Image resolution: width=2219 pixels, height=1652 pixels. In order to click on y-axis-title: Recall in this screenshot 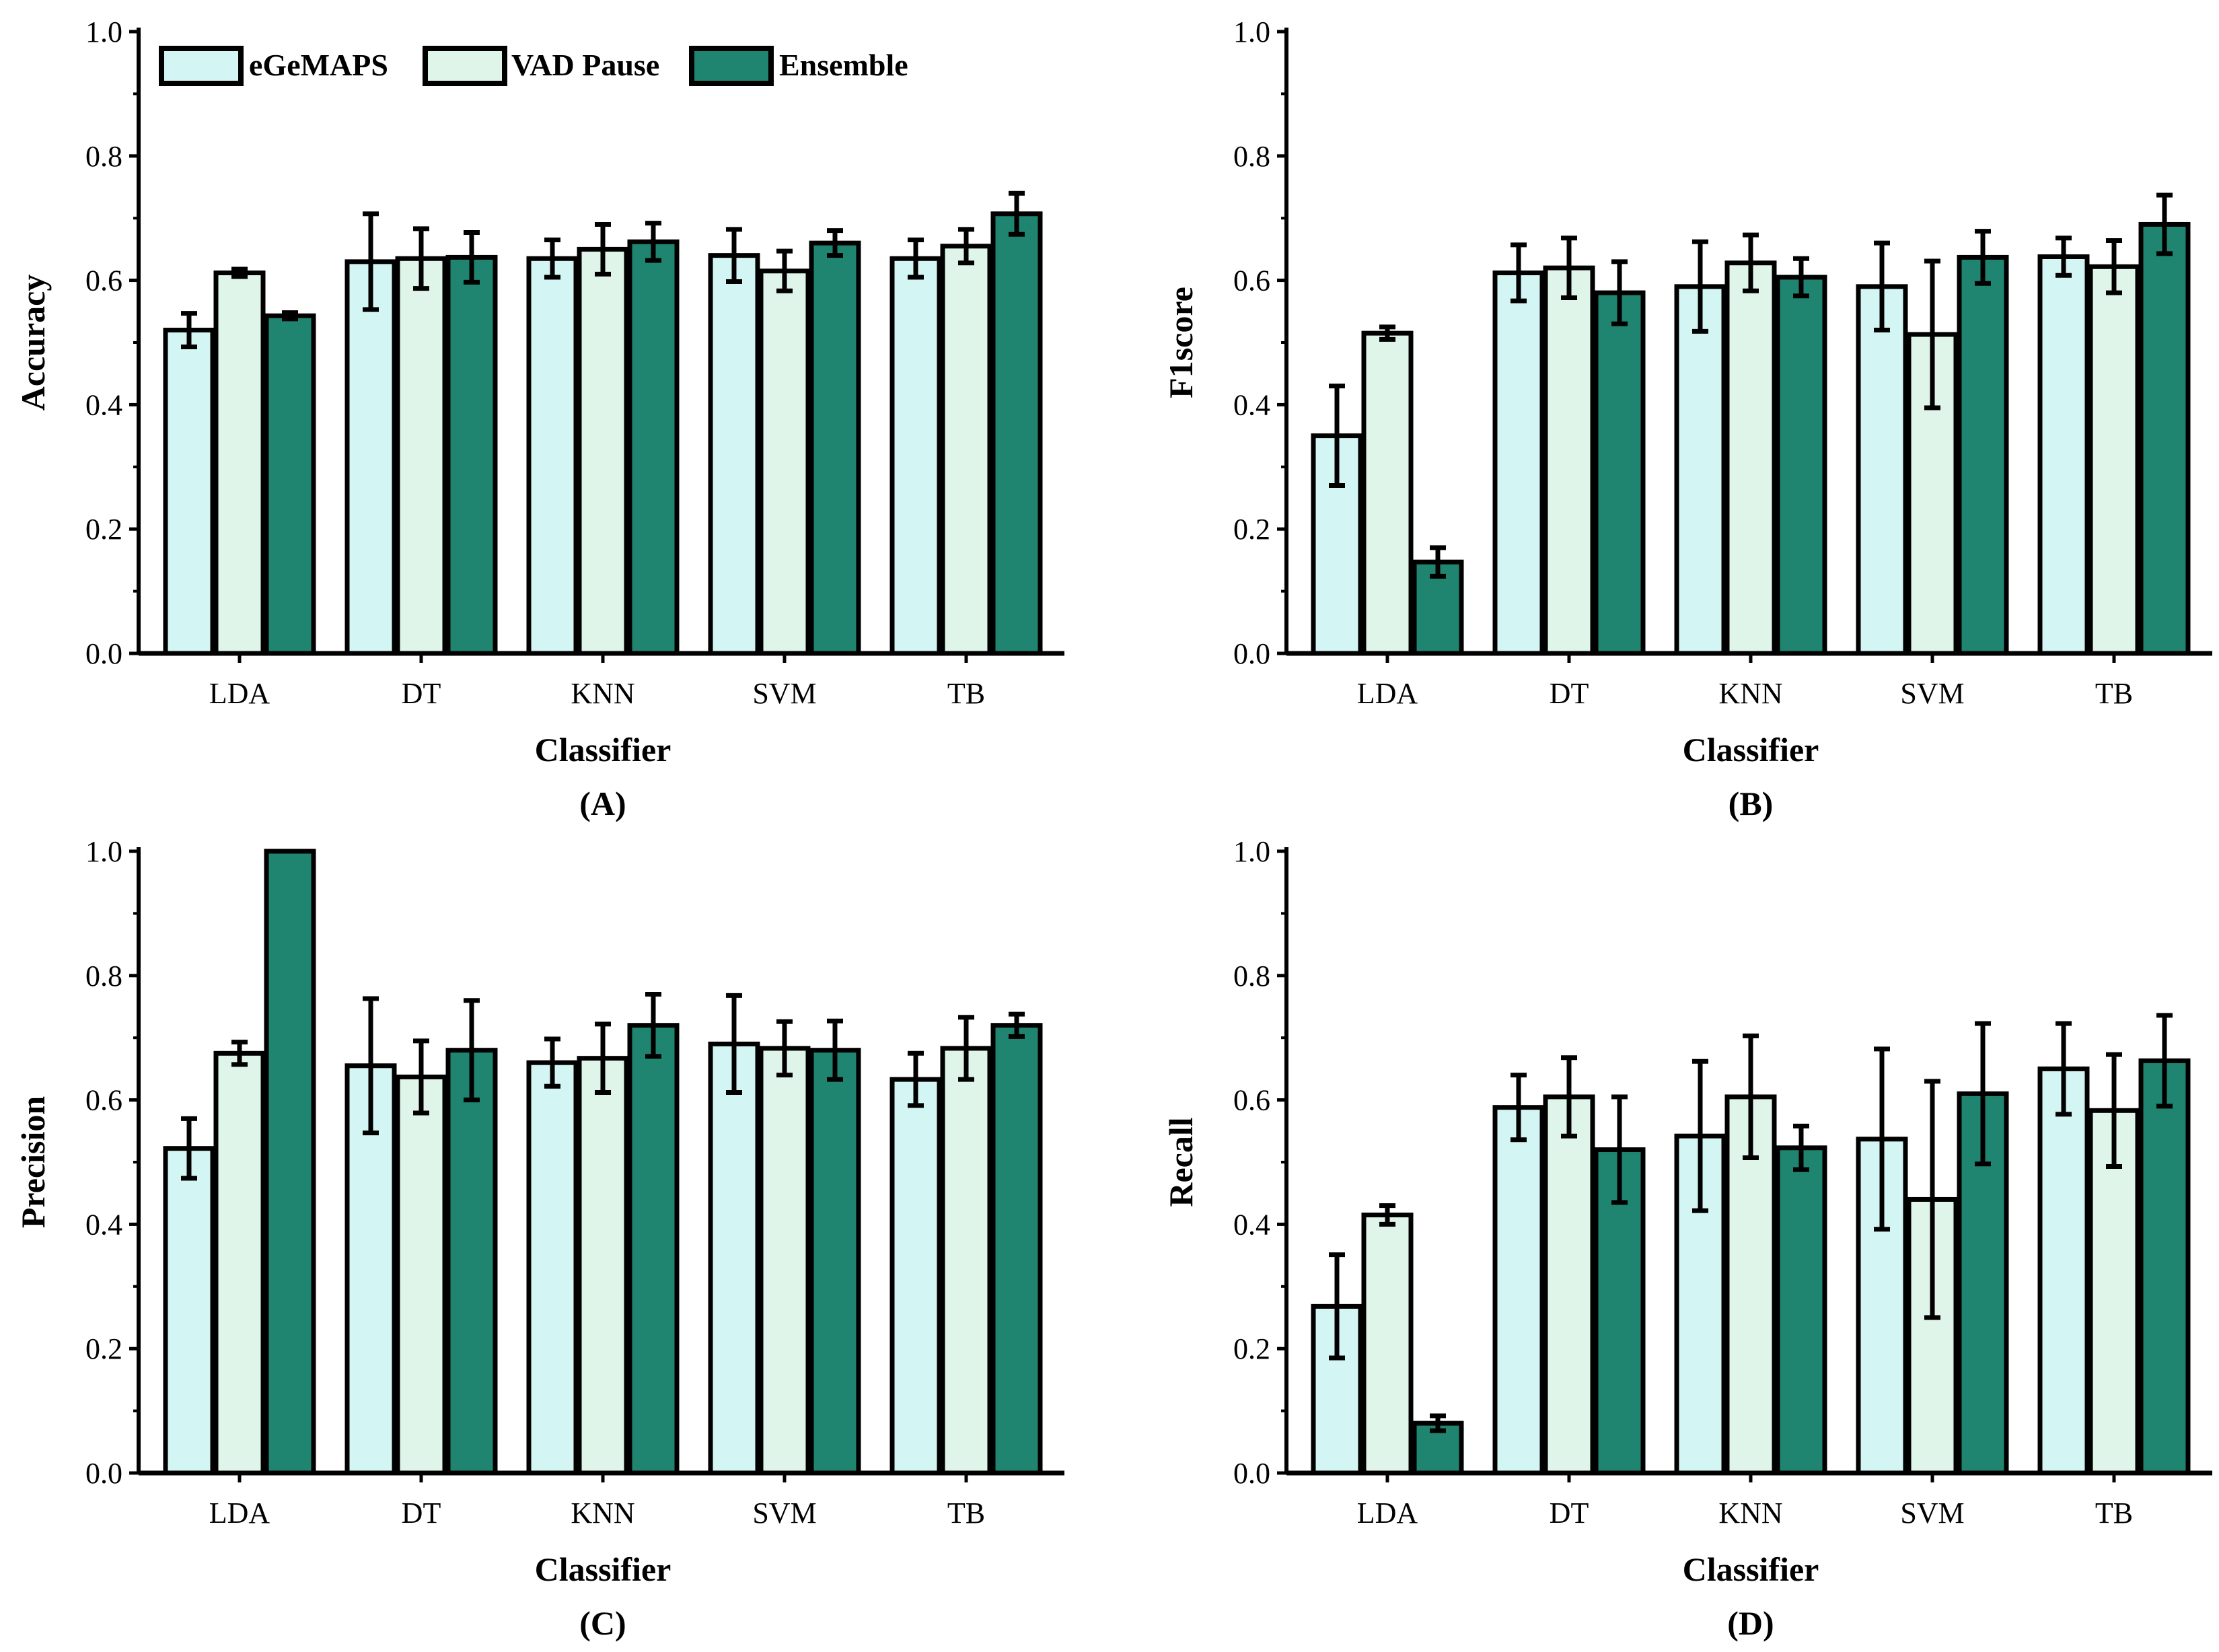, I will do `click(1181, 1162)`.